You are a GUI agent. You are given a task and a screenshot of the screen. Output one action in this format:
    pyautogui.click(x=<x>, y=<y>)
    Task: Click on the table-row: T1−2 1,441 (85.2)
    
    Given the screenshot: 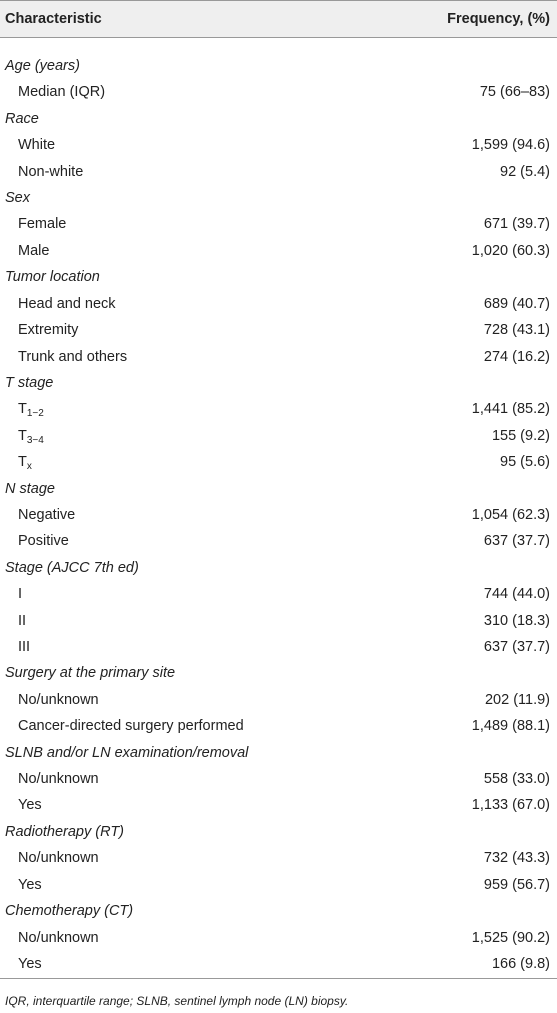 What is the action you would take?
    pyautogui.click(x=278, y=409)
    